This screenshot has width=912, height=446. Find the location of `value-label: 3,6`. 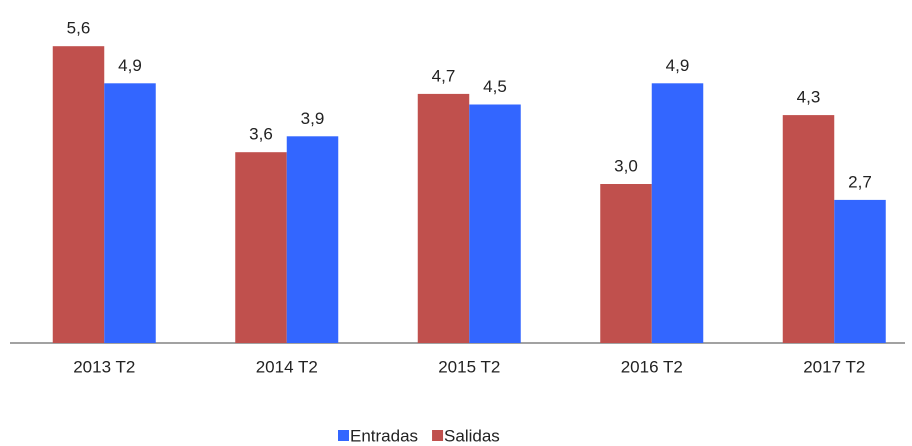

value-label: 3,6 is located at coordinates (261, 134).